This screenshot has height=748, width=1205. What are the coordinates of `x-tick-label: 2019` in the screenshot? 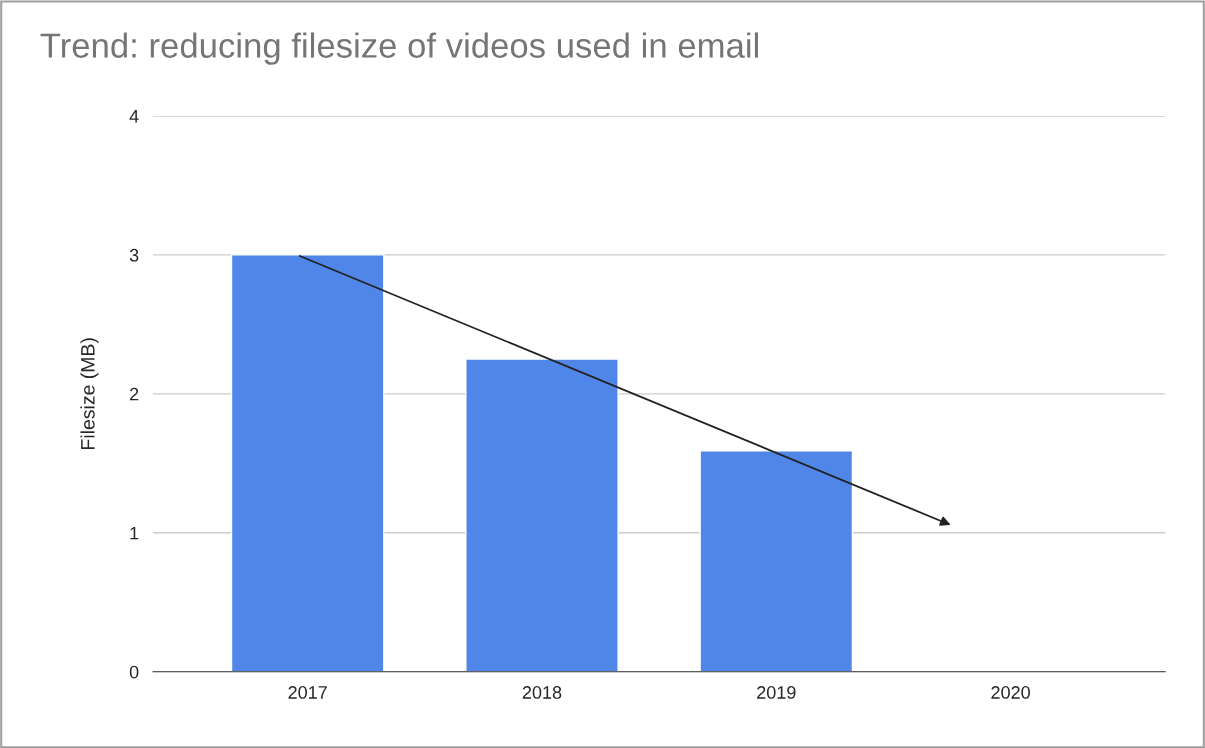 It's located at (776, 692).